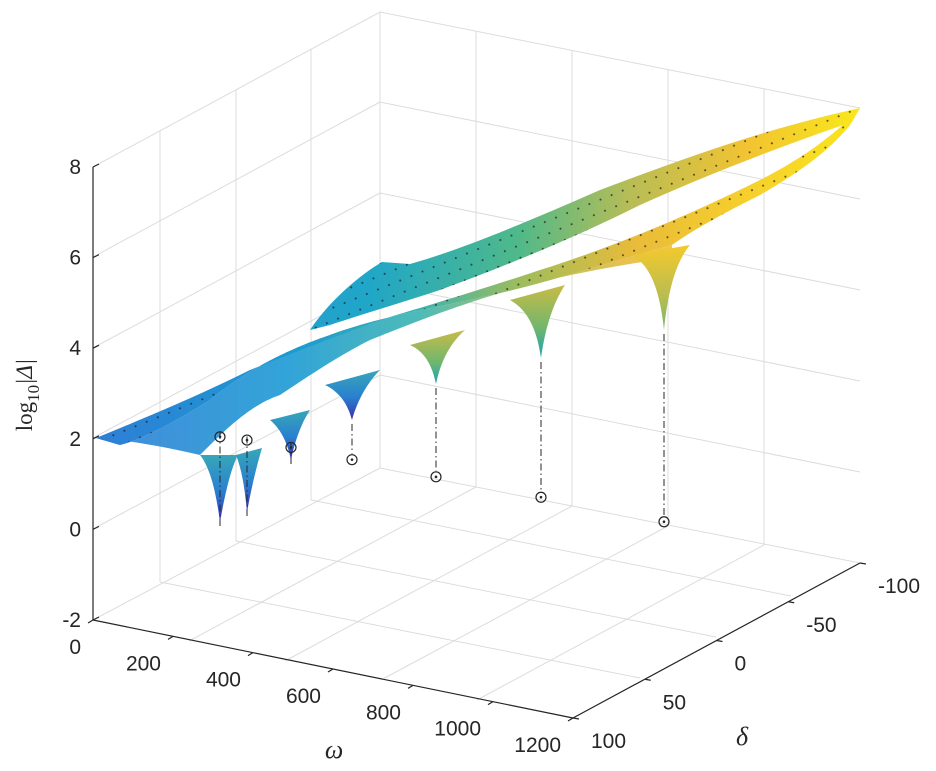 This screenshot has height=771, width=936. I want to click on x-tick-label: 1200, so click(537, 745).